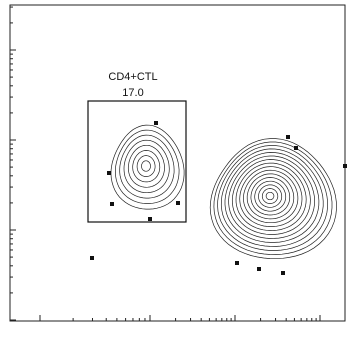  What do you see at coordinates (132, 93) in the screenshot?
I see `gate-label: 17.0` at bounding box center [132, 93].